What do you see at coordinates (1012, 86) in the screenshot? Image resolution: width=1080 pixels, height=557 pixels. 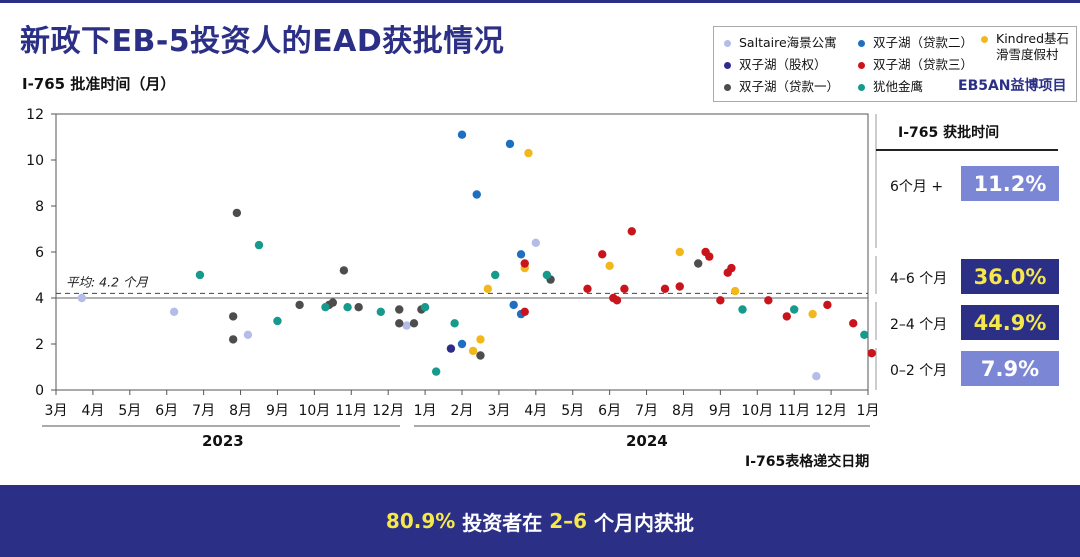 I see `brand-label: EB5AN益博项目` at bounding box center [1012, 86].